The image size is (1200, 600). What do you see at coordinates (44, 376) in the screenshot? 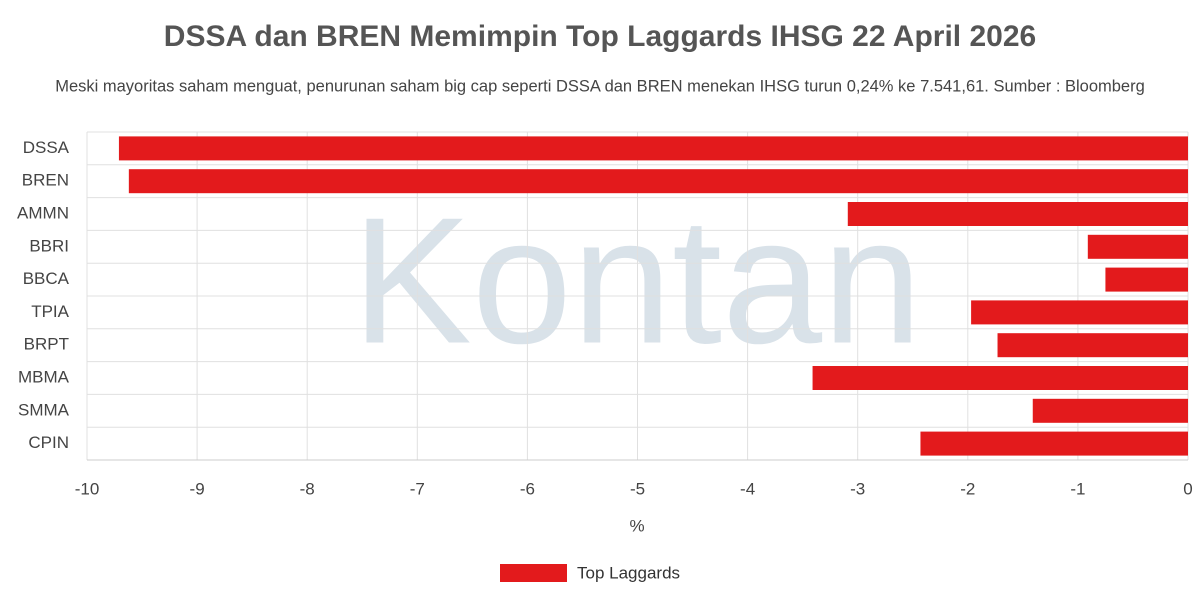
I see `y-tick-label: MBMA` at bounding box center [44, 376].